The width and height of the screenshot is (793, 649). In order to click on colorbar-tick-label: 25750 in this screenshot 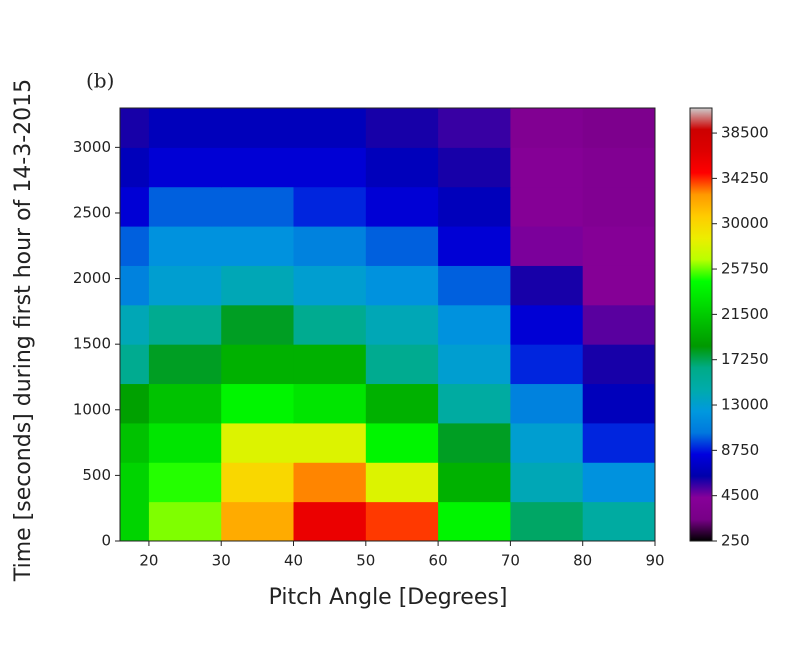, I will do `click(745, 269)`.